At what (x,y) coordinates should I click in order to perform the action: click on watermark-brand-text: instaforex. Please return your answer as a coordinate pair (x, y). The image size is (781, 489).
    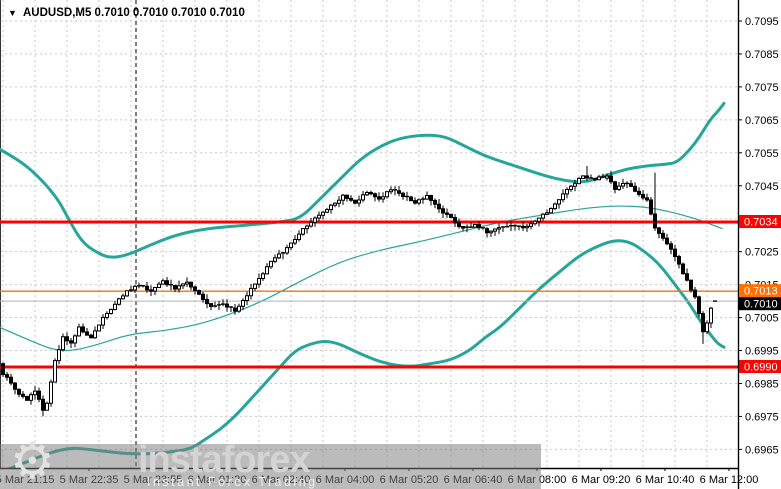
    Looking at the image, I should click on (224, 460).